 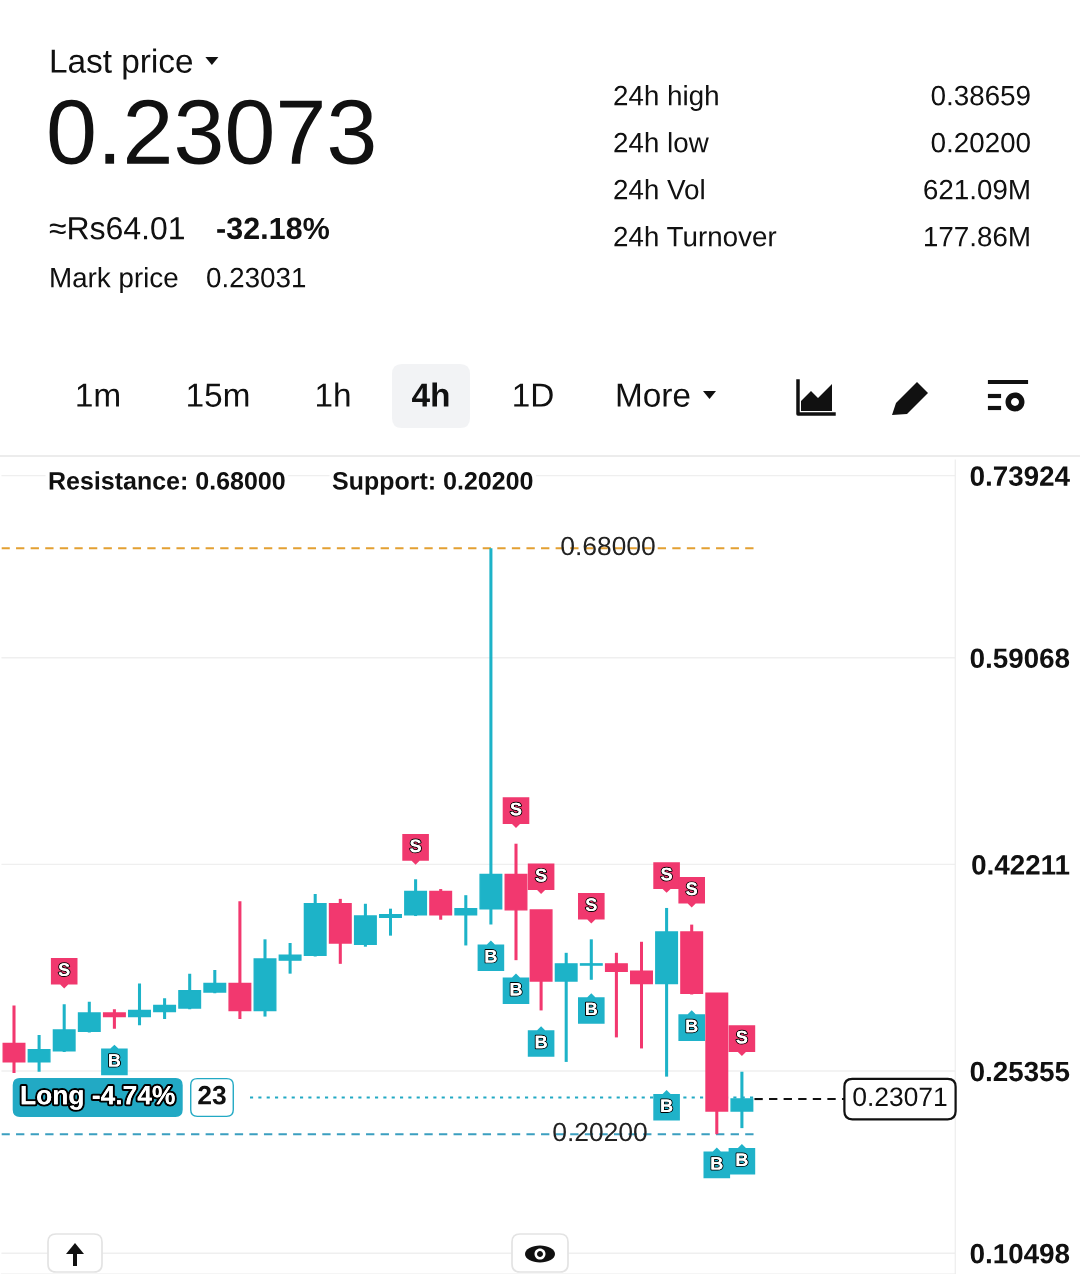 What do you see at coordinates (256, 277) in the screenshot?
I see `text: 0.23031` at bounding box center [256, 277].